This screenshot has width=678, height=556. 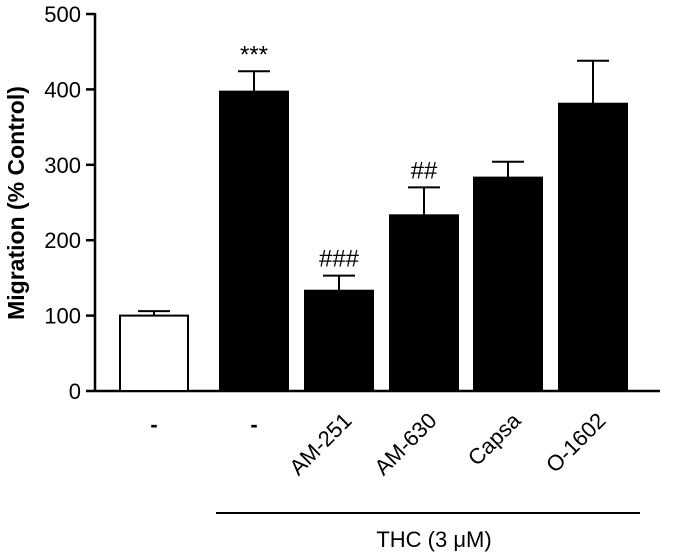 I want to click on category-label: Capsa, so click(x=494, y=438).